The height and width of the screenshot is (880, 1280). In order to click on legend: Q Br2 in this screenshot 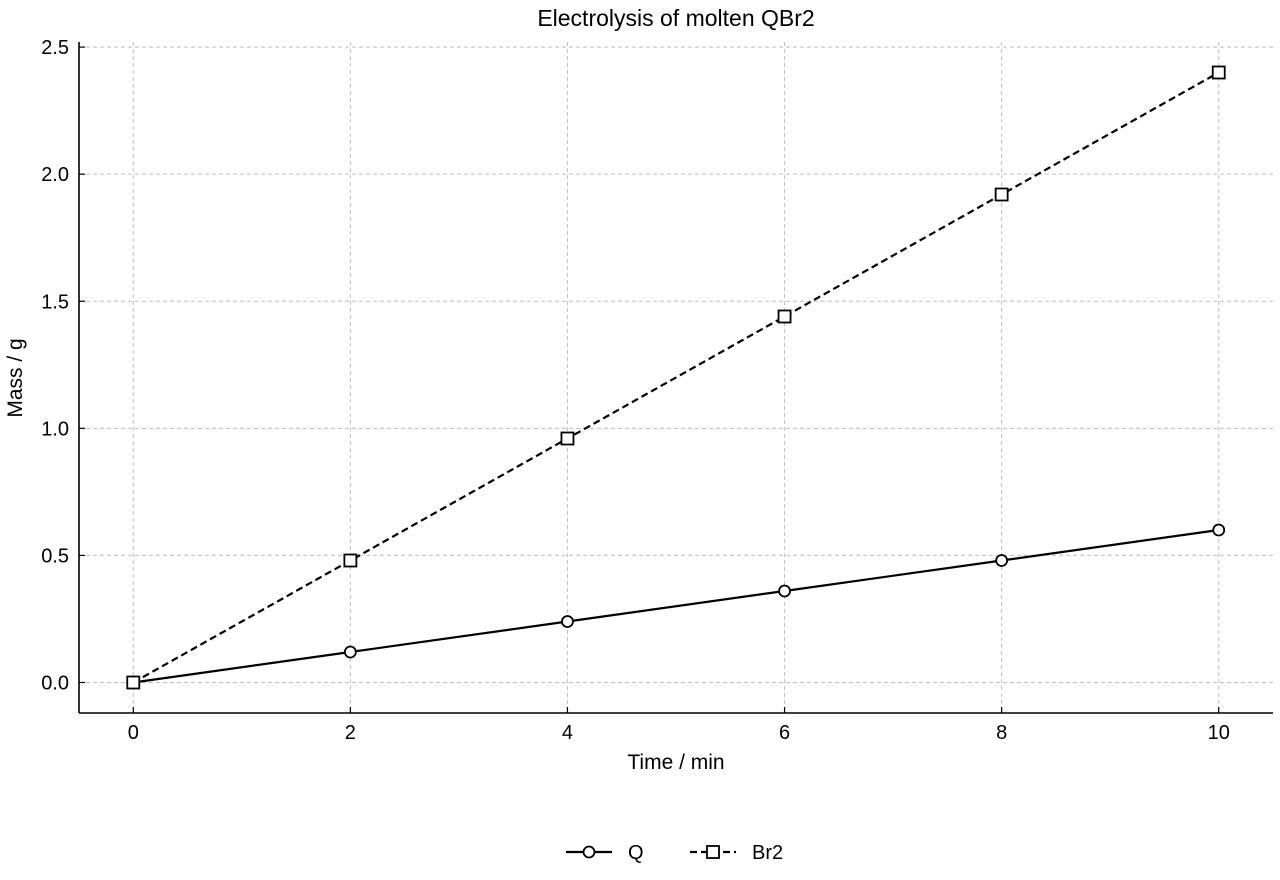, I will do `click(674, 853)`.